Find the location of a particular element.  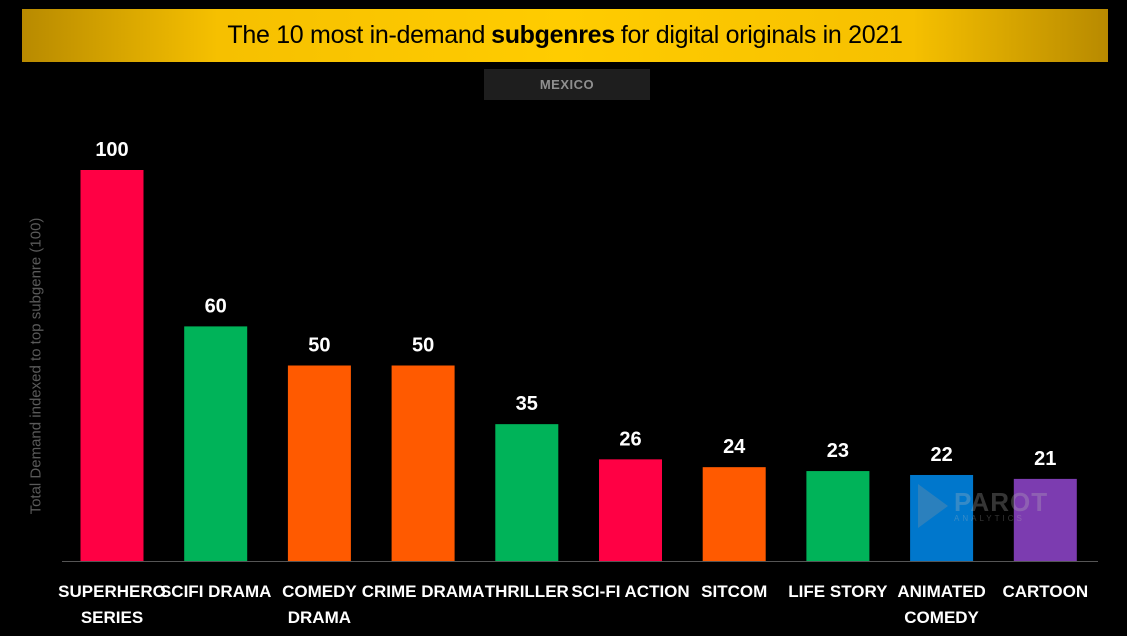

bar-crime-drama is located at coordinates (423, 463).